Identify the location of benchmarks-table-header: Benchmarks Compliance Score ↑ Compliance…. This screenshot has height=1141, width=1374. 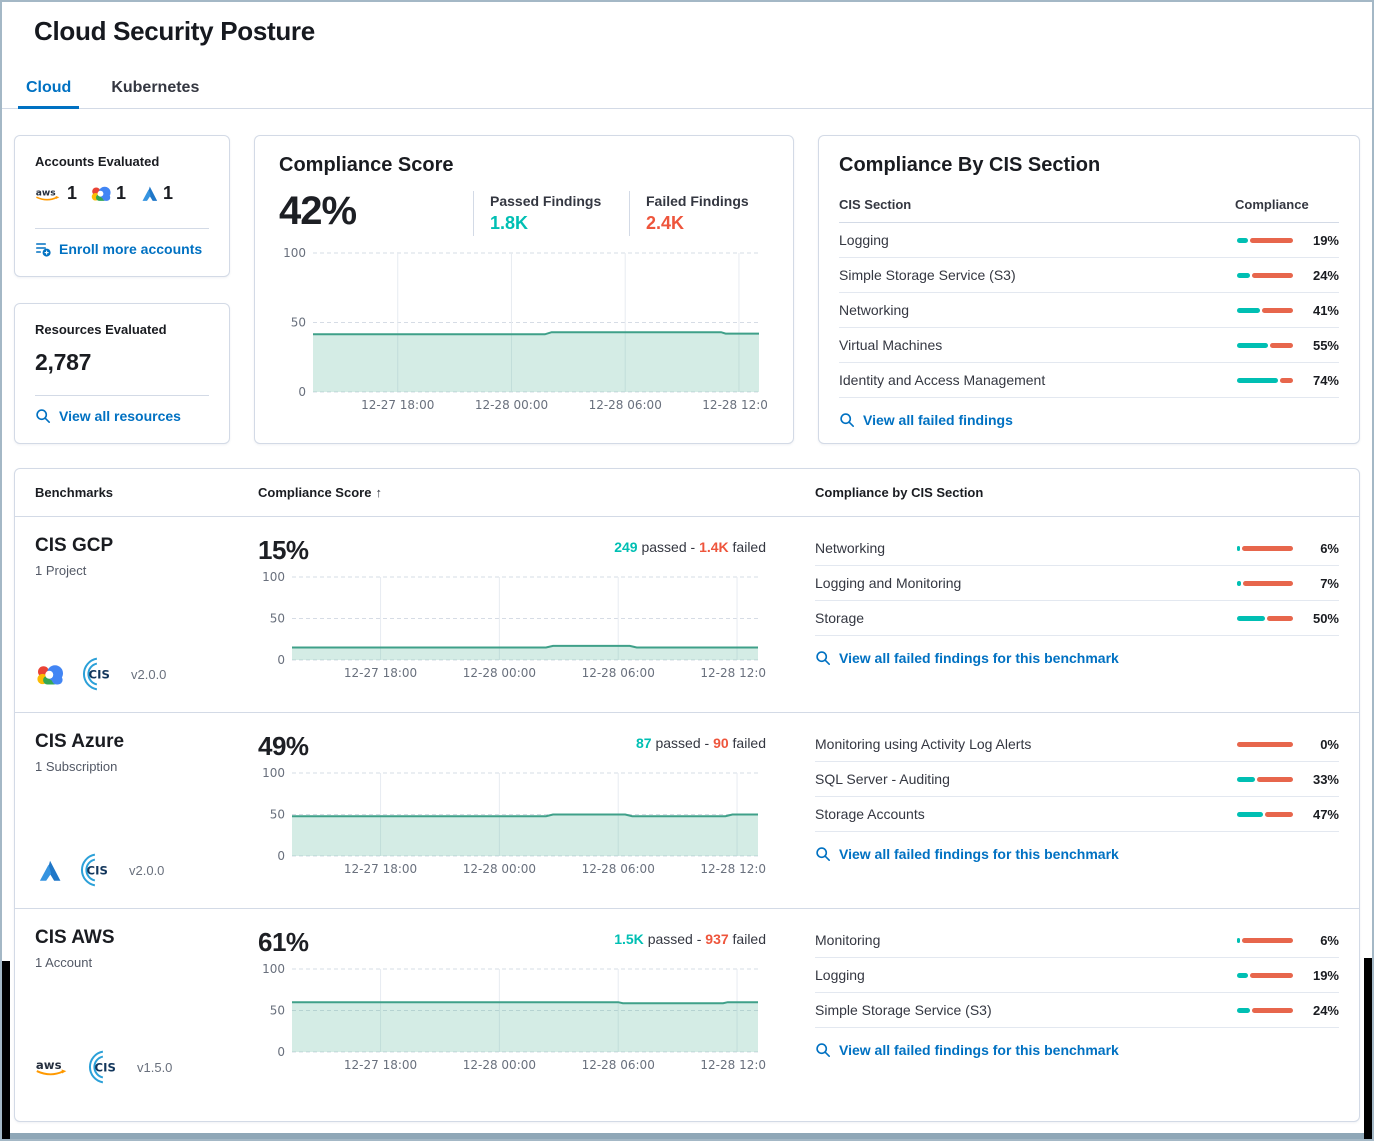
(687, 493).